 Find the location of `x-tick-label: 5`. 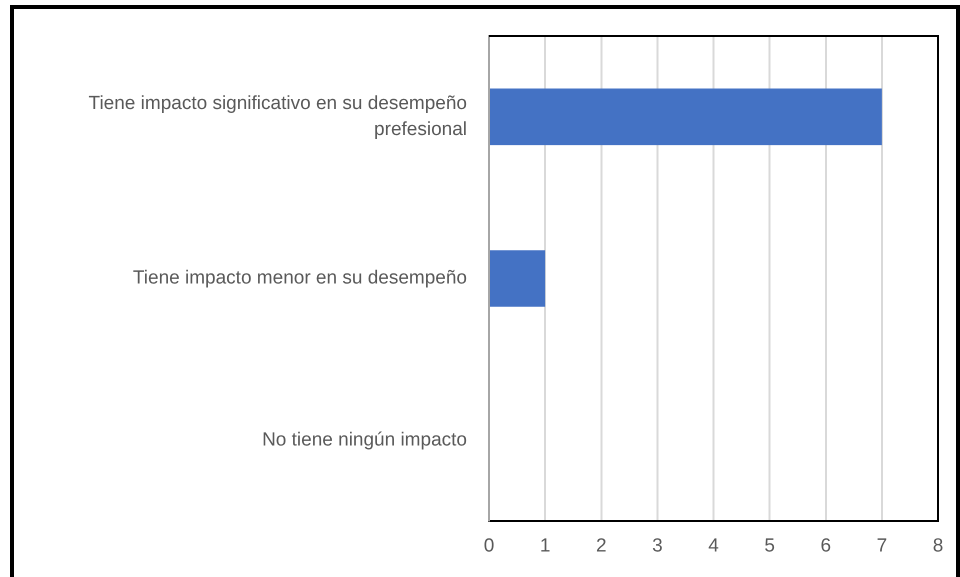

x-tick-label: 5 is located at coordinates (769, 546).